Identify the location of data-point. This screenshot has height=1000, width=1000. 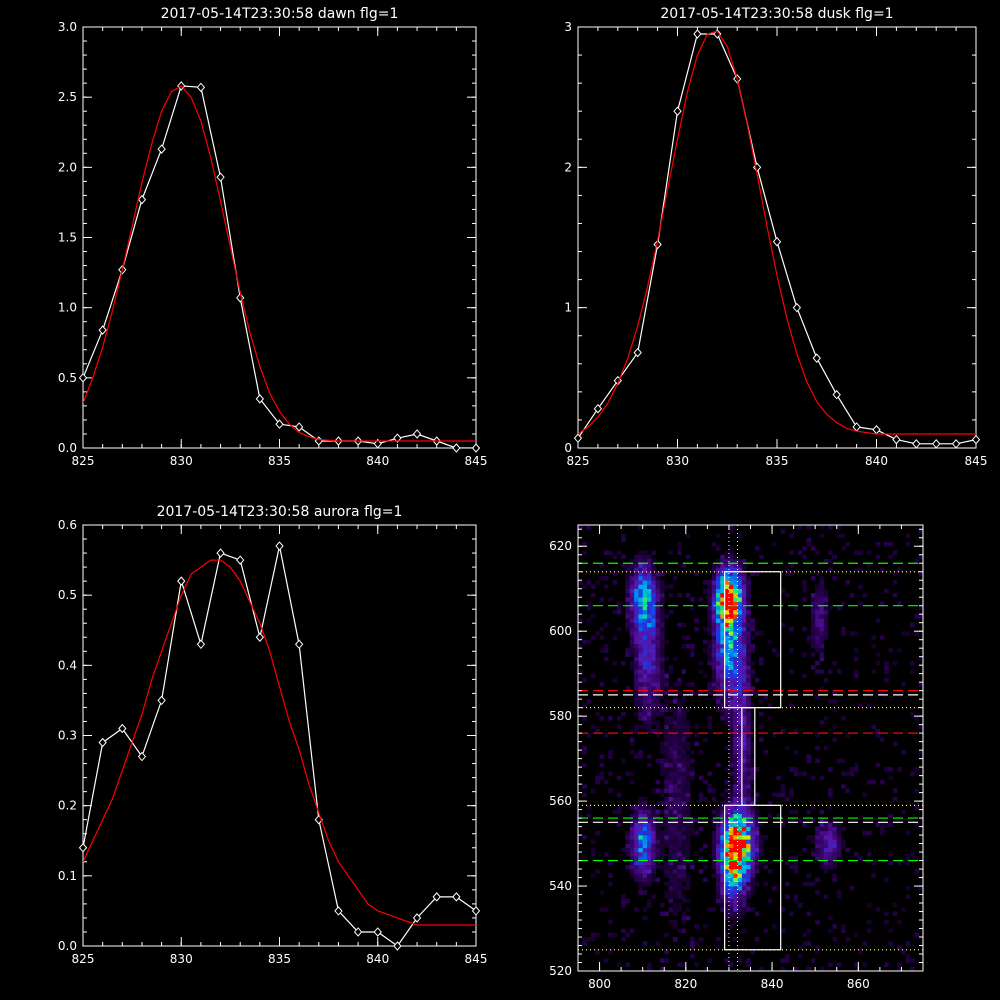
(377, 444).